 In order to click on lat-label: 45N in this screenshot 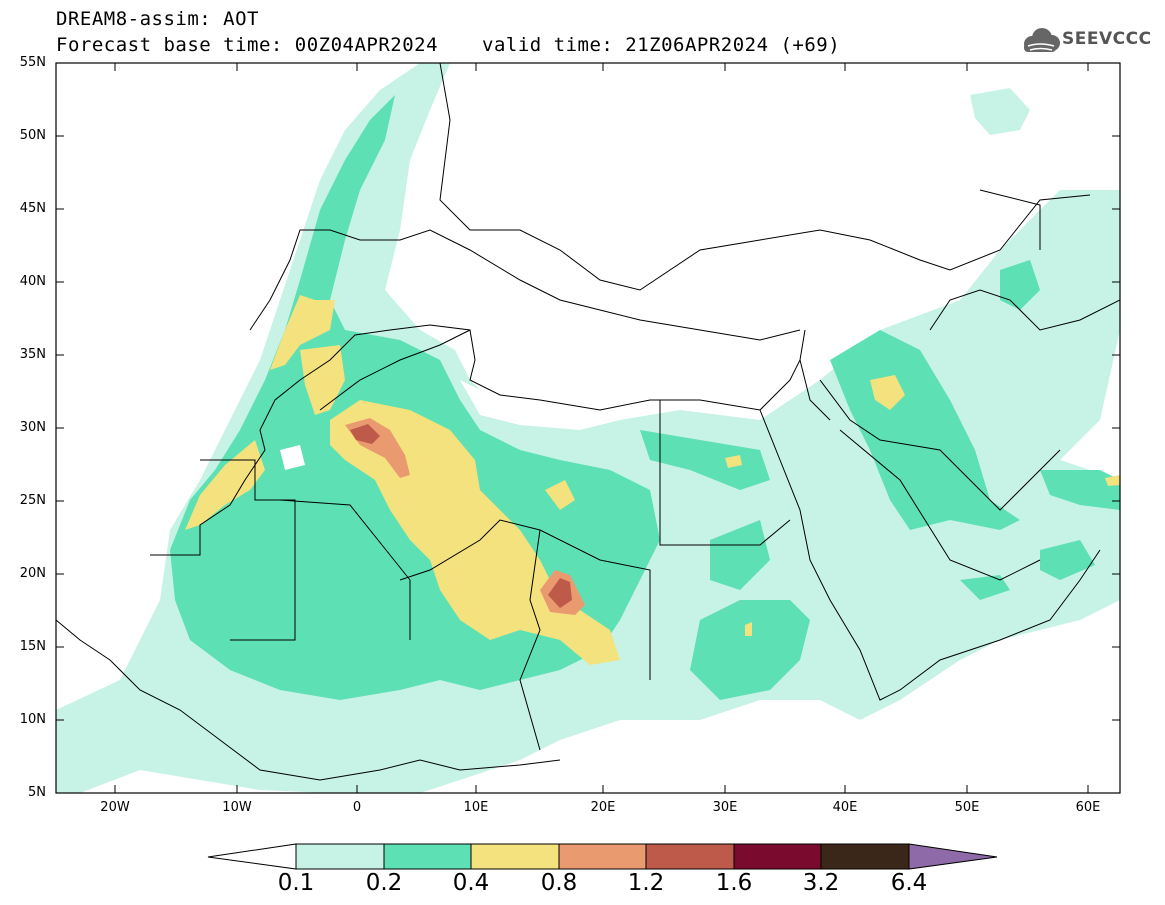, I will do `click(32, 208)`.